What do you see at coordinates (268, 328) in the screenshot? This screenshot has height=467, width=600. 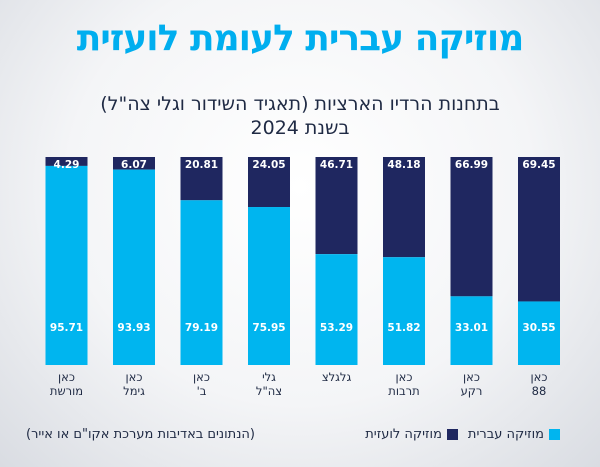 I see `data-label-hebrew-4: 75.95` at bounding box center [268, 328].